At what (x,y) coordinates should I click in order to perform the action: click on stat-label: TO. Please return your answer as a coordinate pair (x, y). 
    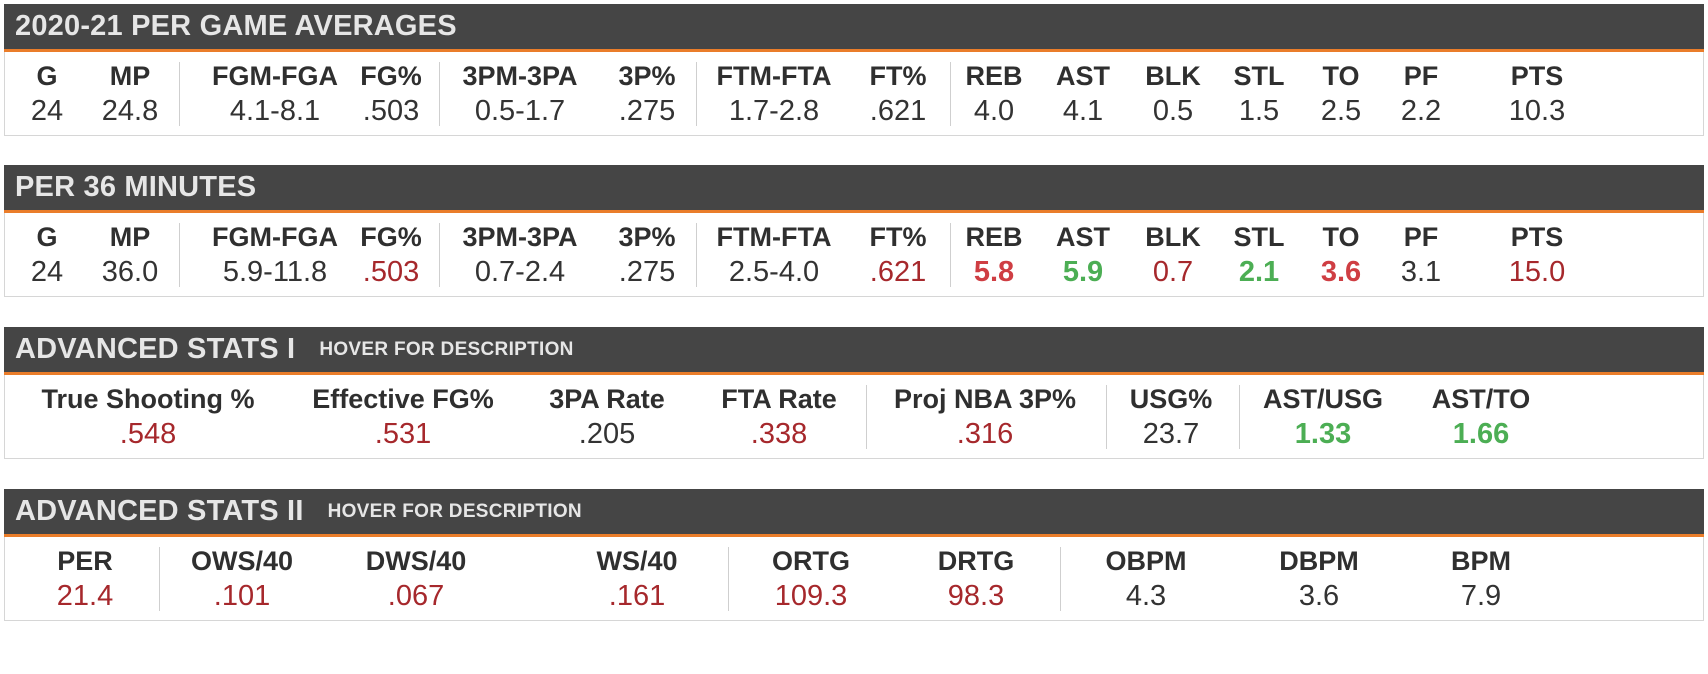
    Looking at the image, I should click on (1341, 76).